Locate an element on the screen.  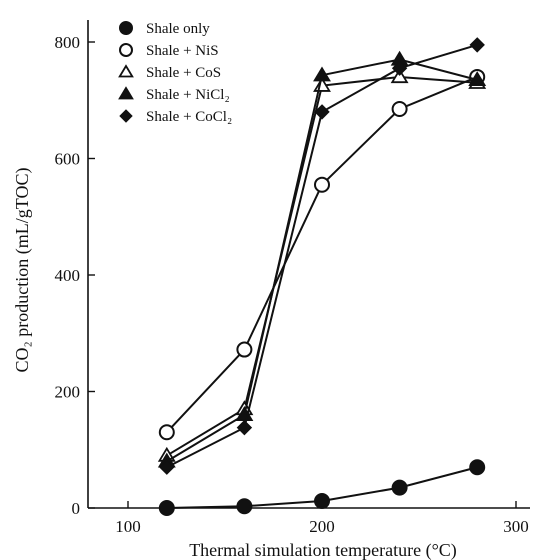
x-tick-label: 200 is located at coordinates (322, 526).